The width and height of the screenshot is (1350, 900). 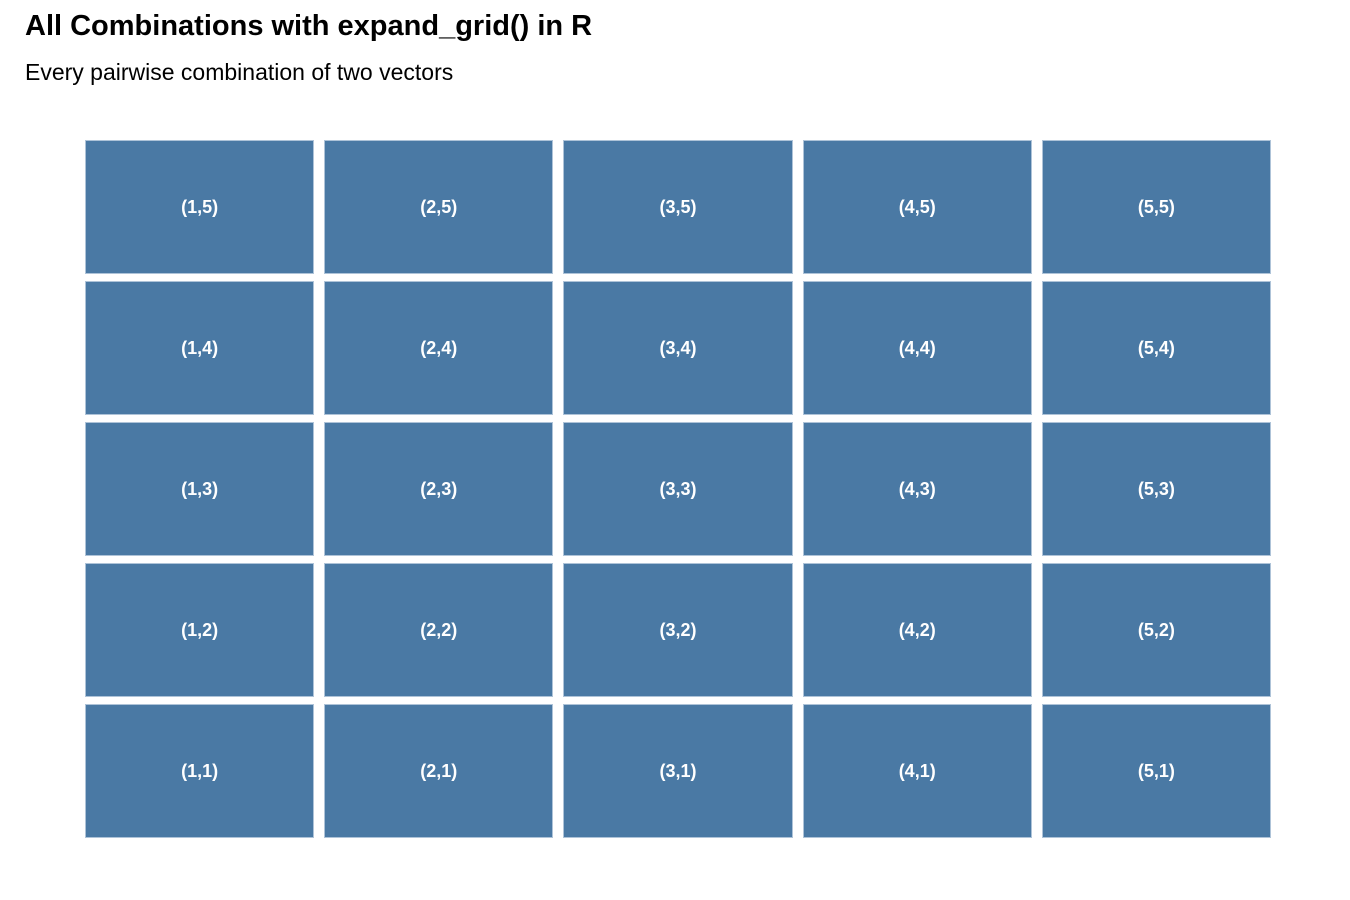 I want to click on grid-tile: (2,2), so click(x=439, y=630).